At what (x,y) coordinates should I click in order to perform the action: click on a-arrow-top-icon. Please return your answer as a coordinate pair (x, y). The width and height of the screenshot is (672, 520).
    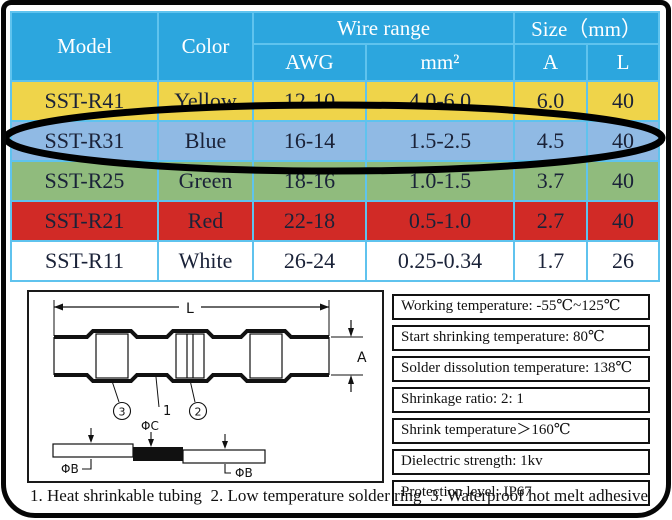
    Looking at the image, I should click on (351, 332).